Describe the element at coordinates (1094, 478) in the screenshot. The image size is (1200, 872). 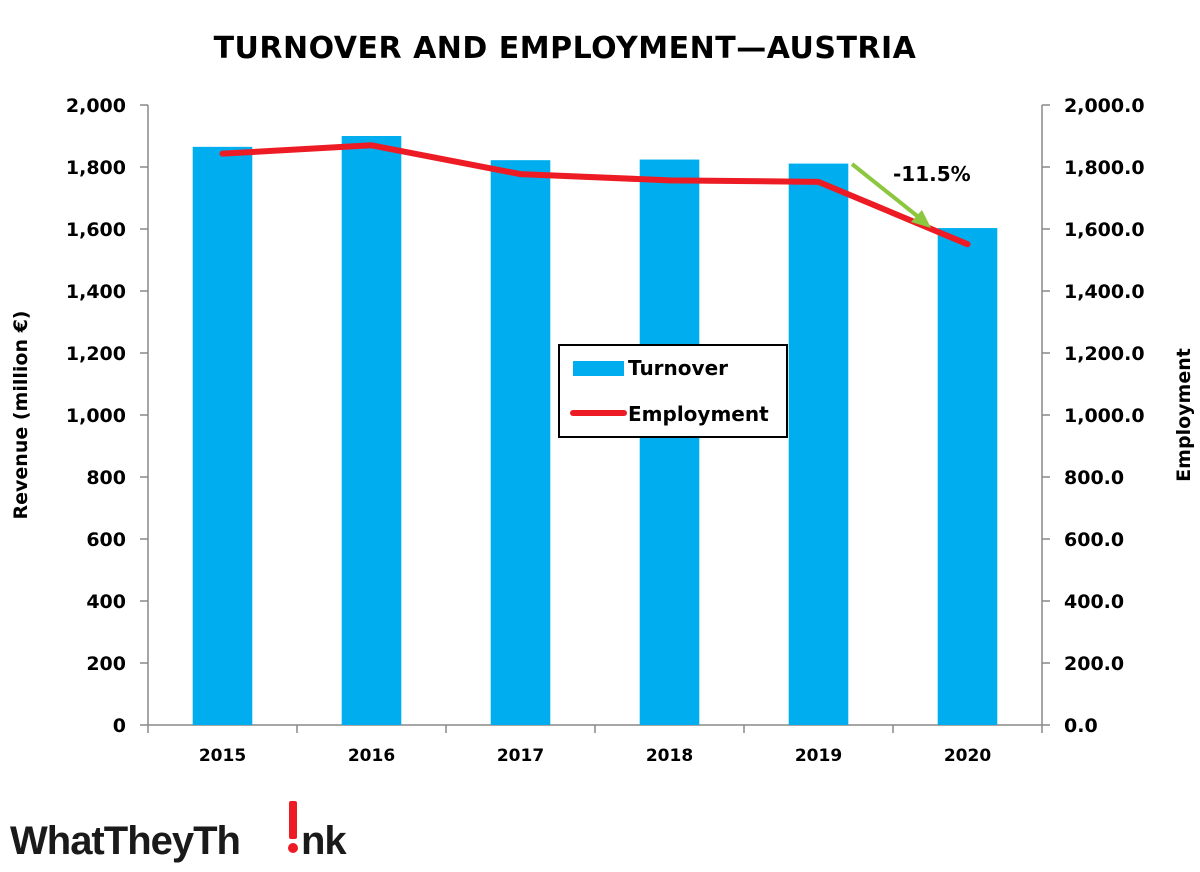
I see `right-tick-label: 800.0` at that location.